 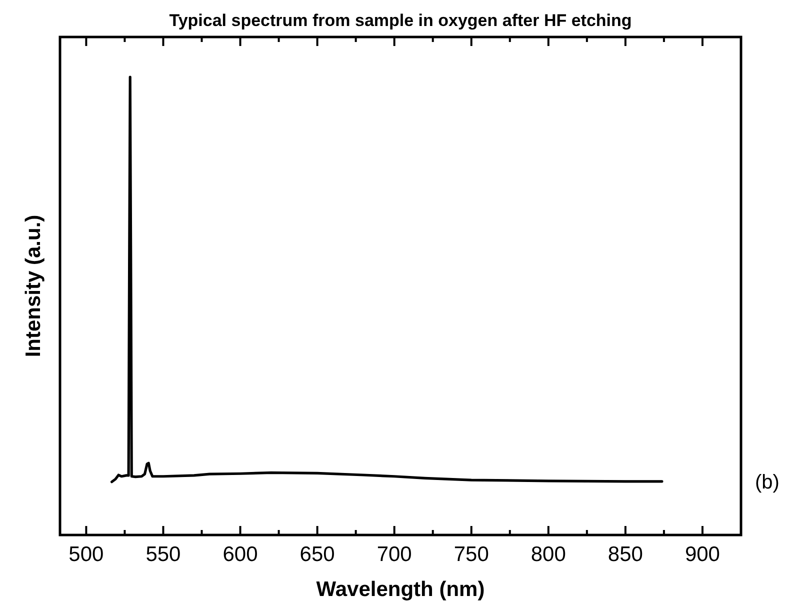 What do you see at coordinates (317, 554) in the screenshot?
I see `x-tick-label: 650` at bounding box center [317, 554].